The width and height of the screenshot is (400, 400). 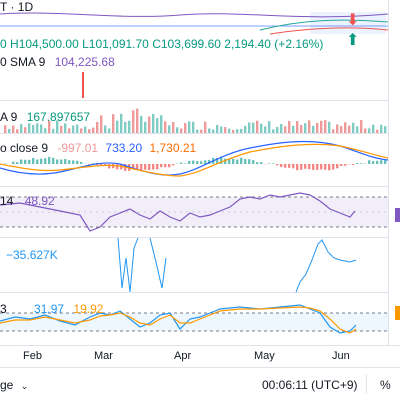 What do you see at coordinates (3, 309) in the screenshot?
I see `stochastic-label: 3` at bounding box center [3, 309].